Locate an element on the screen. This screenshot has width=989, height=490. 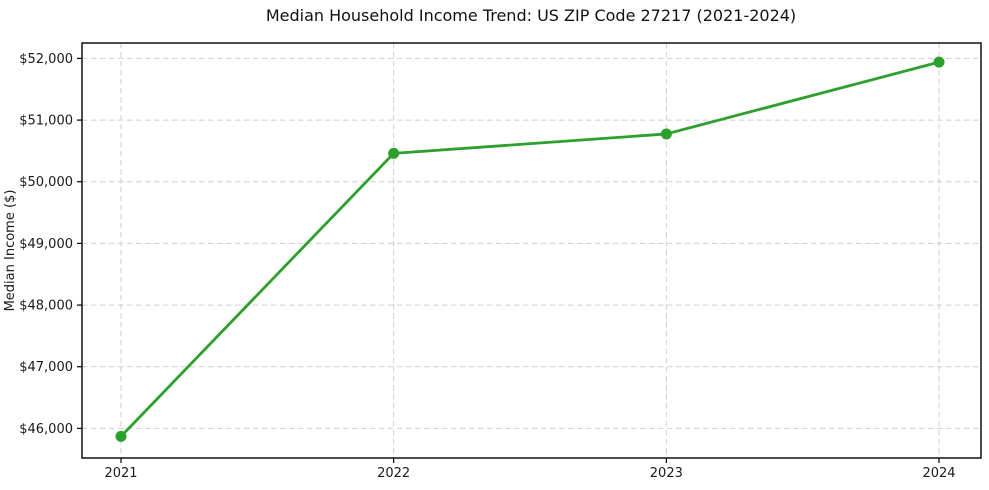
y-tick-label: $47,000 is located at coordinates (46, 367).